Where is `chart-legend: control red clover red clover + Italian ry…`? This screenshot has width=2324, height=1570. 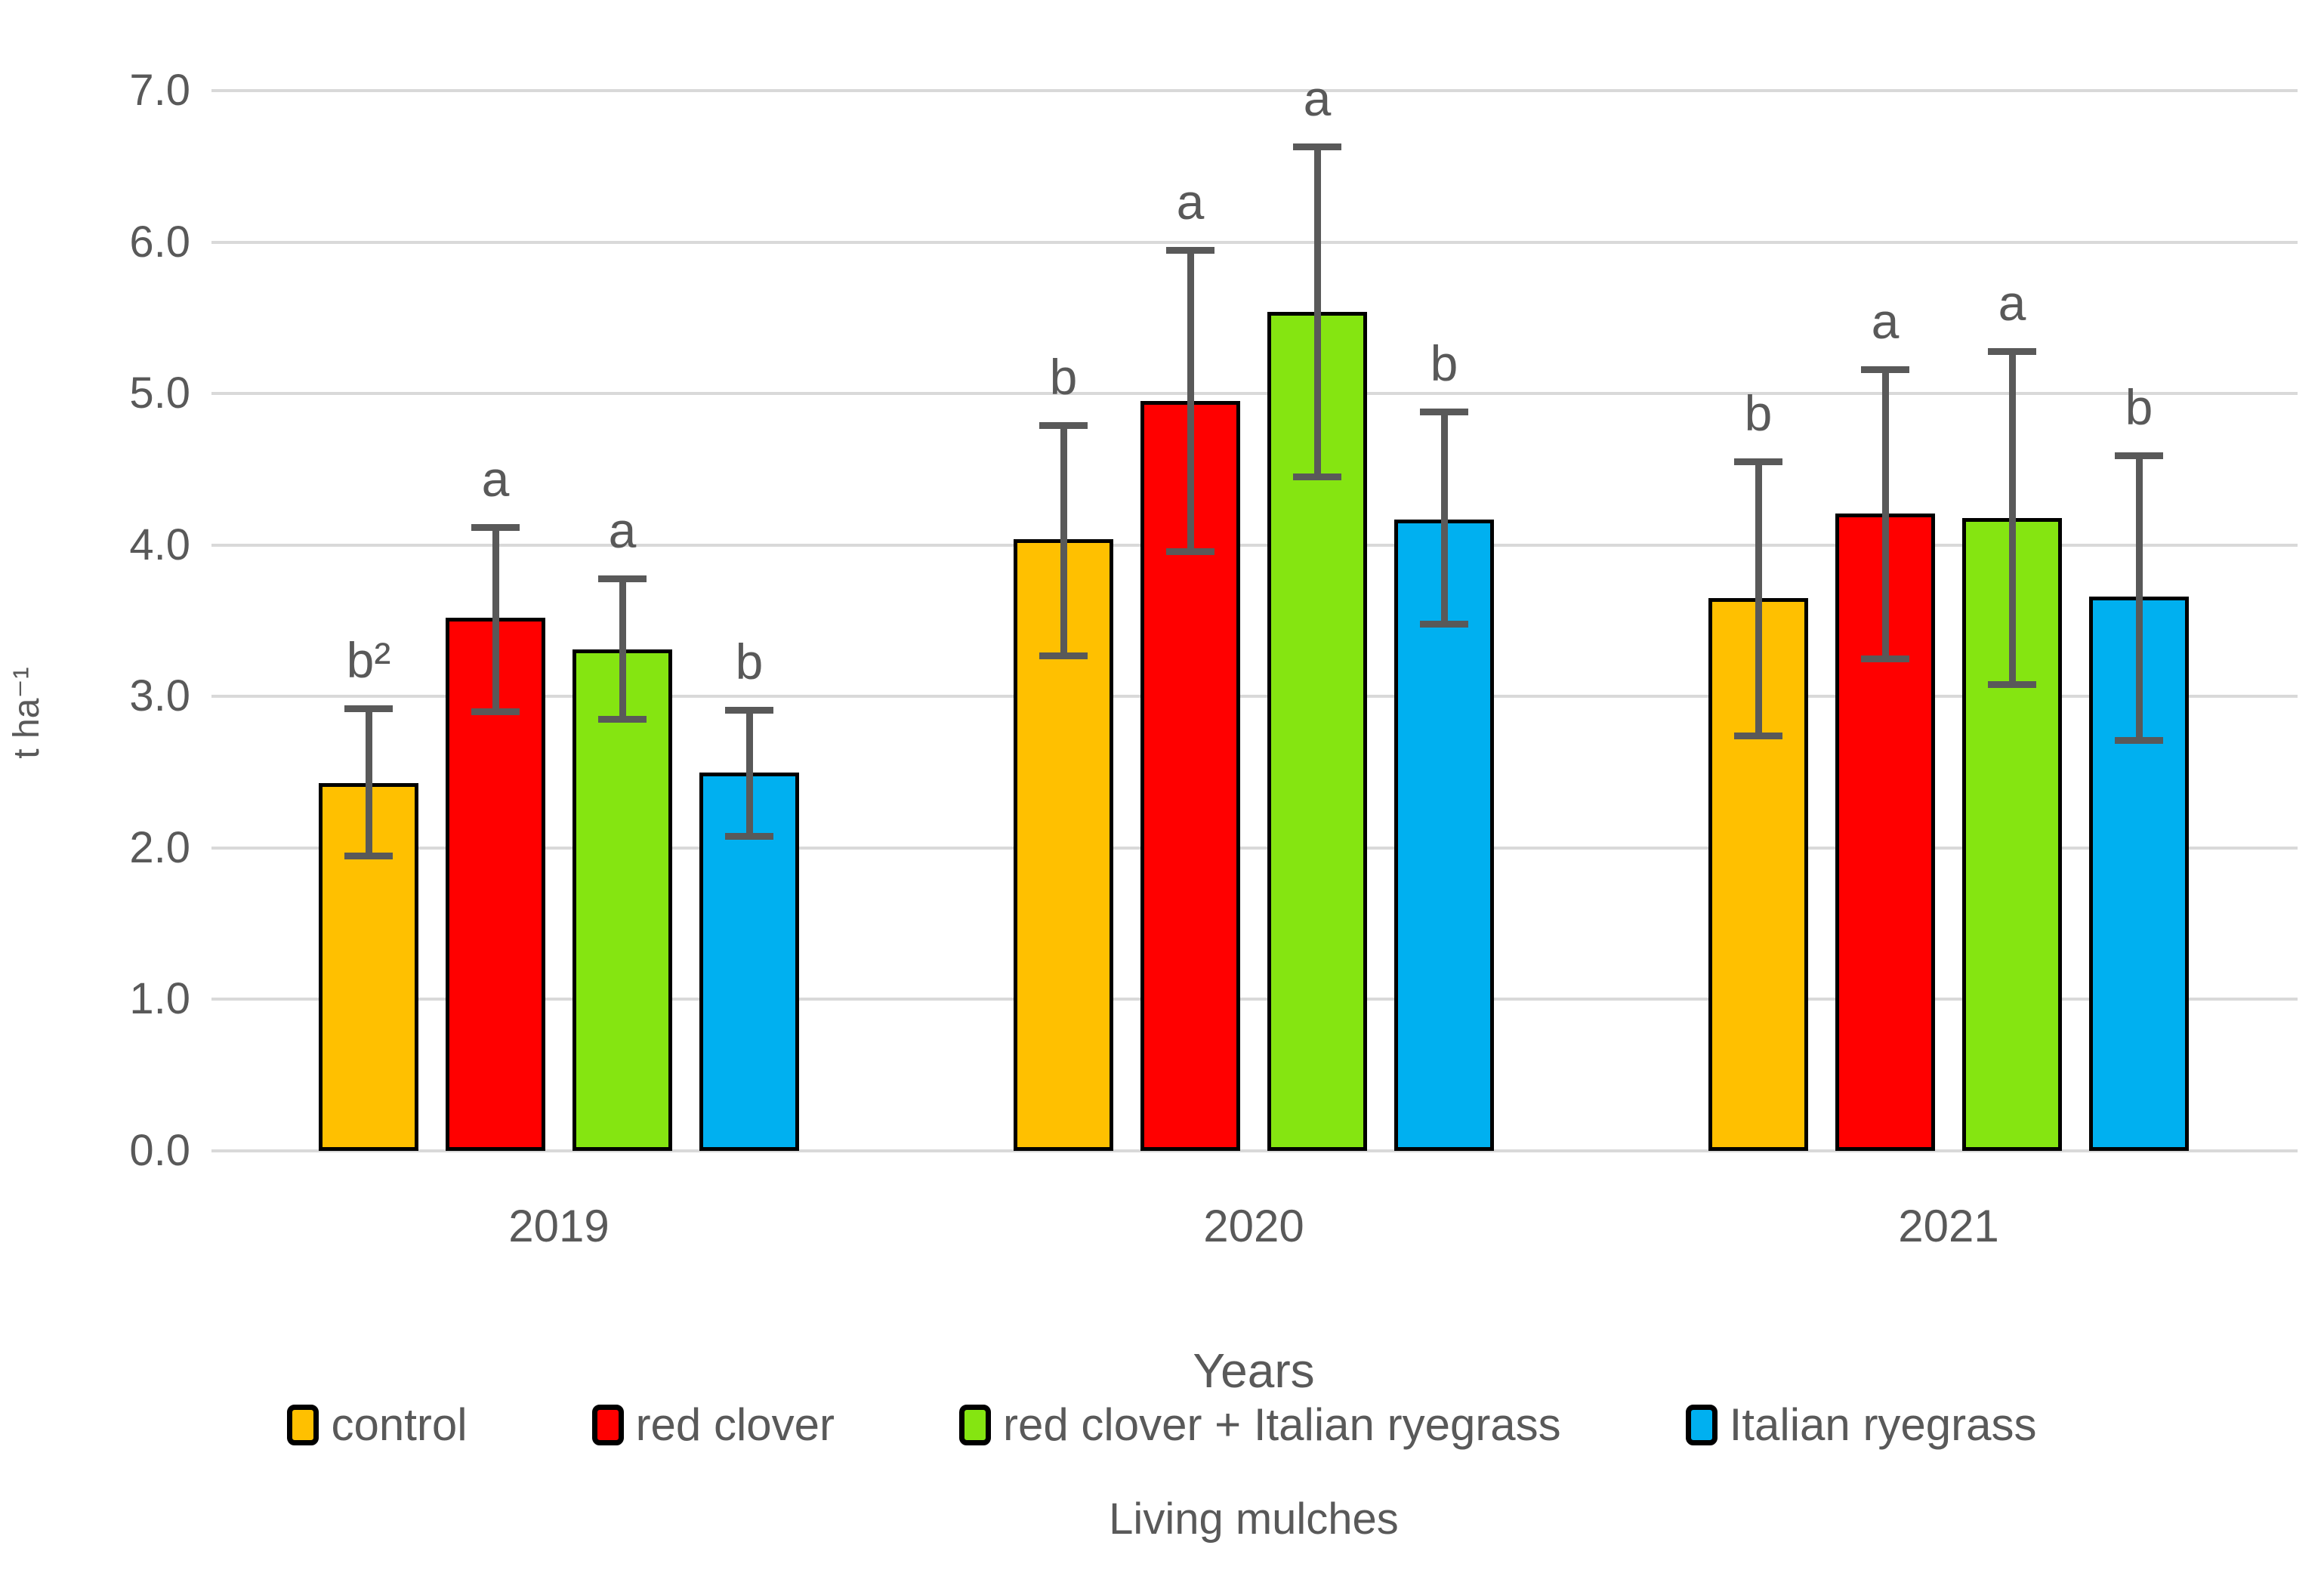
chart-legend: control red clover red clover + Italian ry… is located at coordinates (1162, 1425).